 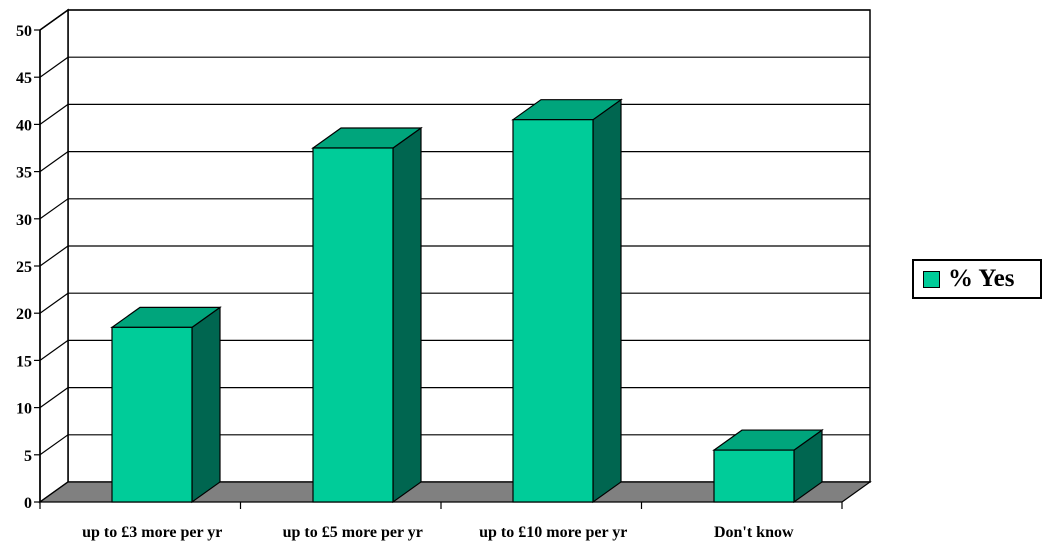 I want to click on legend: % Yes, so click(x=977, y=279).